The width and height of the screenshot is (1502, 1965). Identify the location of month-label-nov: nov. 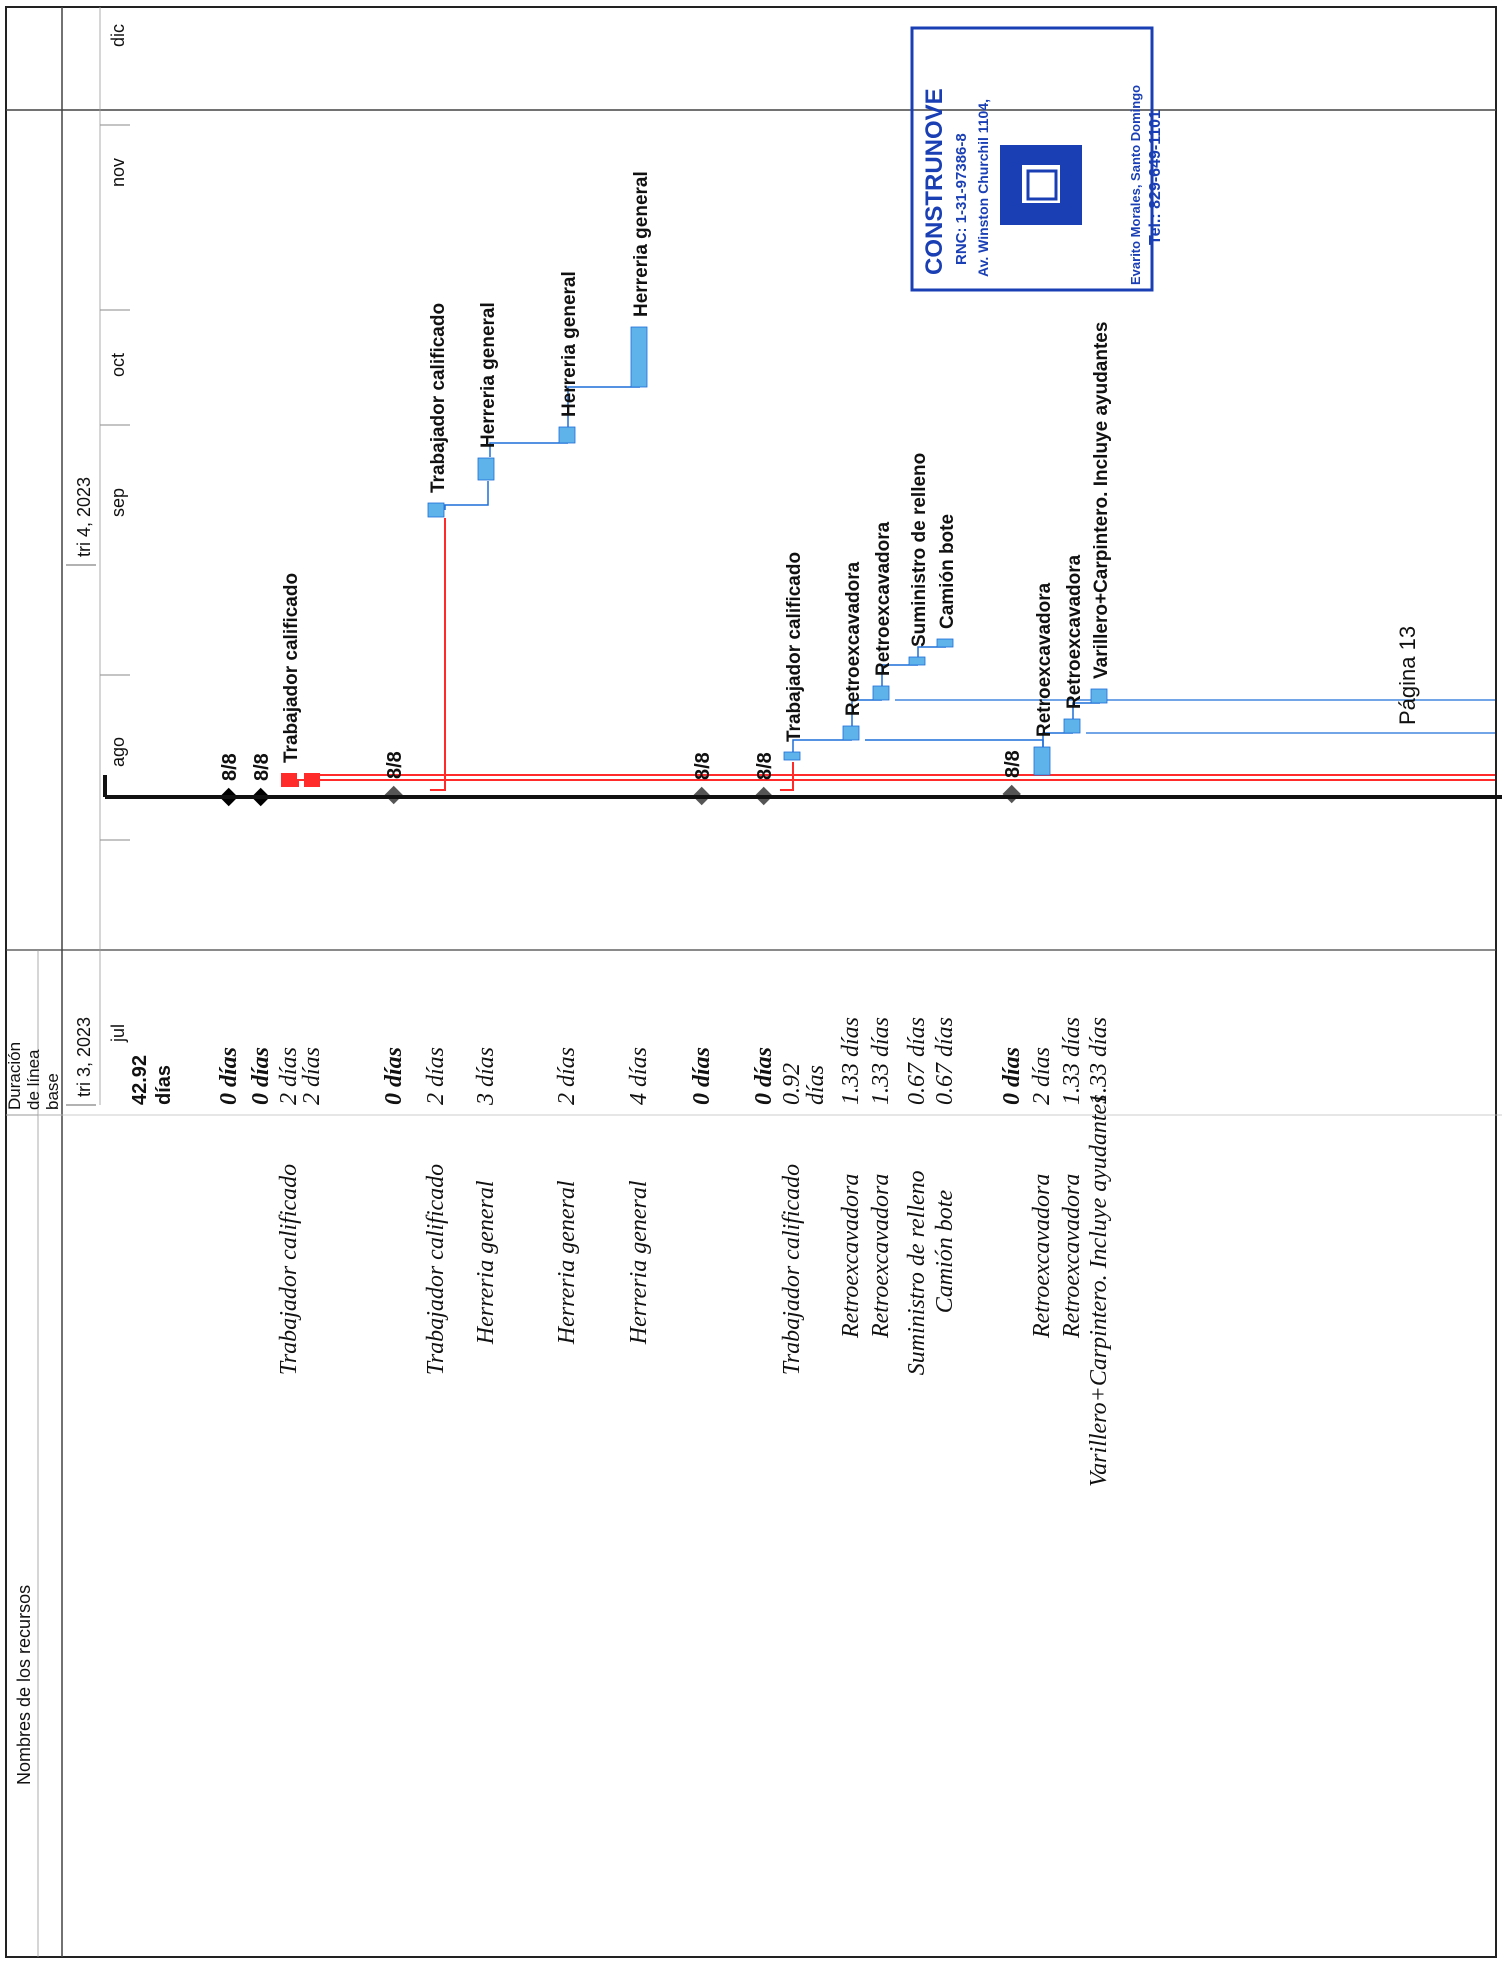
(118, 172).